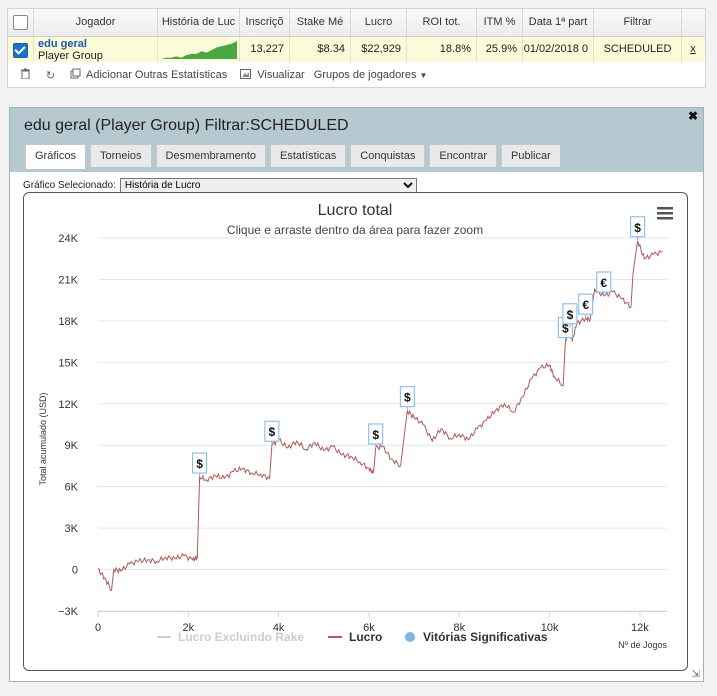 The height and width of the screenshot is (696, 717). Describe the element at coordinates (241, 637) in the screenshot. I see `legend-label: Lucro Excluindo Rake` at that location.